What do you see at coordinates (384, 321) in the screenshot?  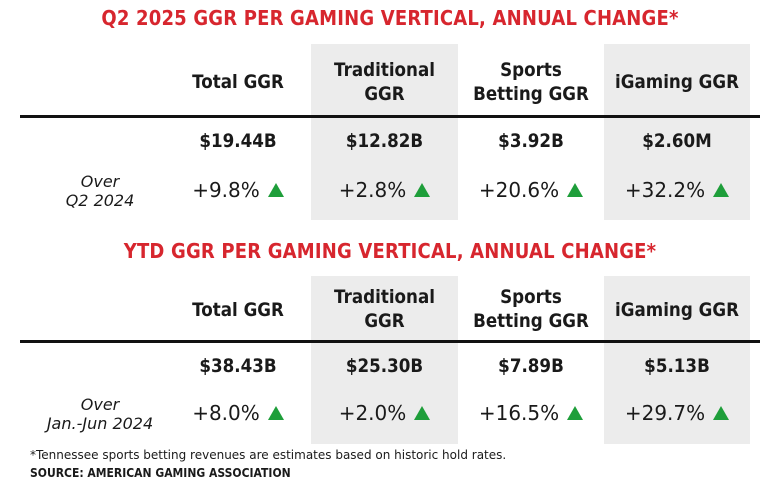 I see `header-traditional-ytd-line2: GGR` at bounding box center [384, 321].